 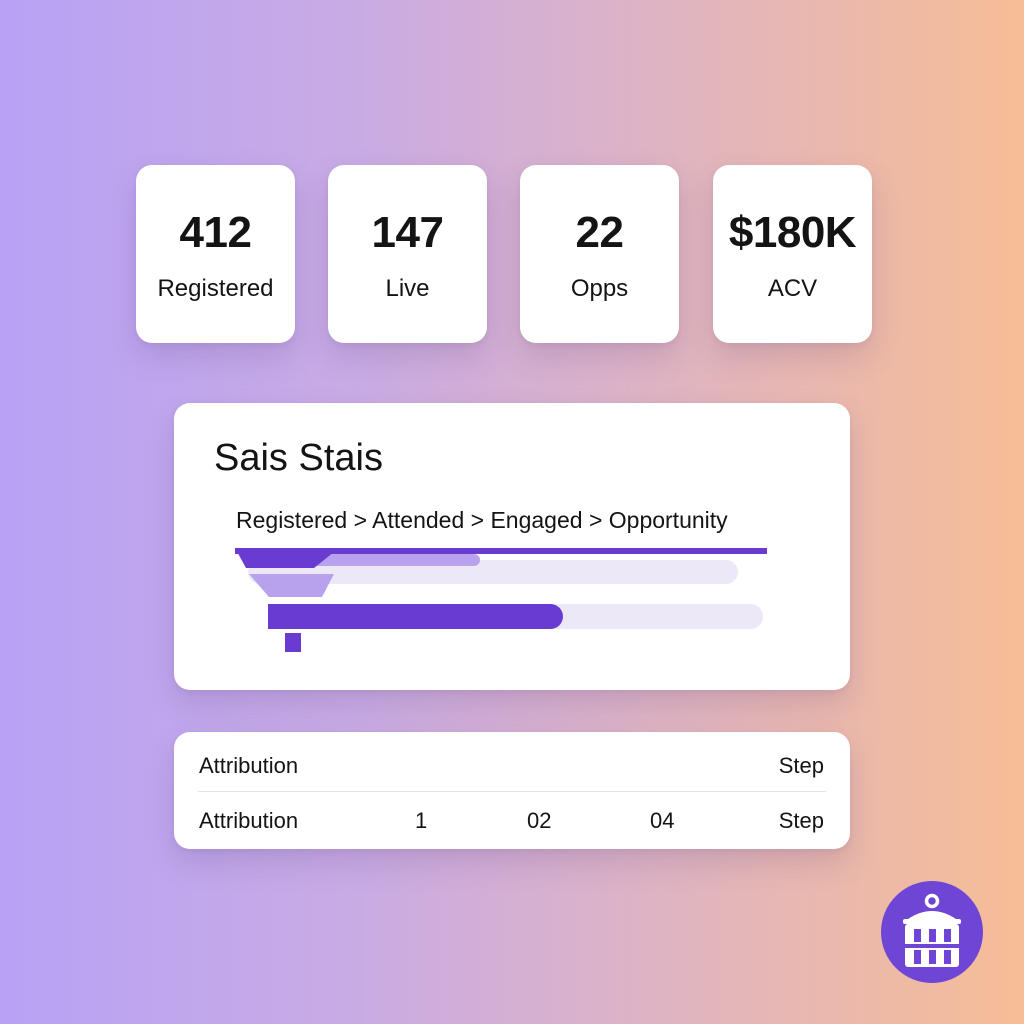 I want to click on row-value-3: 04, so click(x=662, y=820).